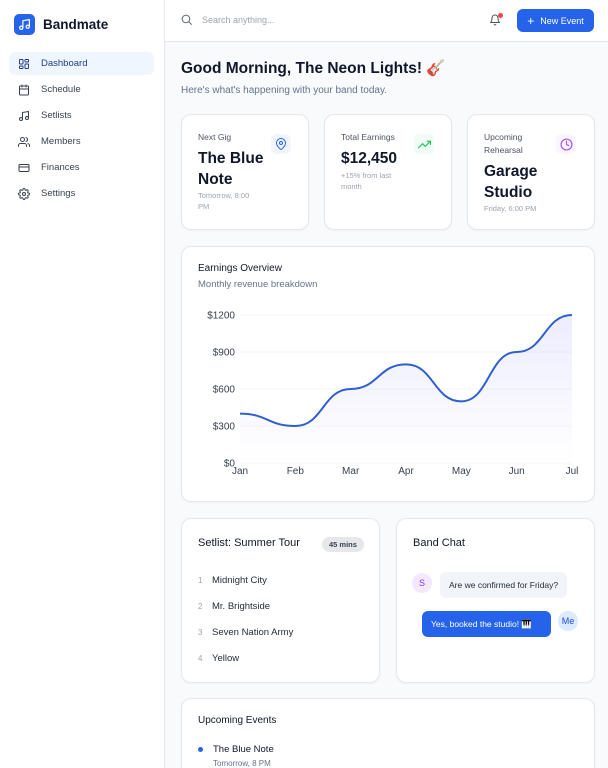 The image size is (608, 768). I want to click on gear-icon, so click(24, 193).